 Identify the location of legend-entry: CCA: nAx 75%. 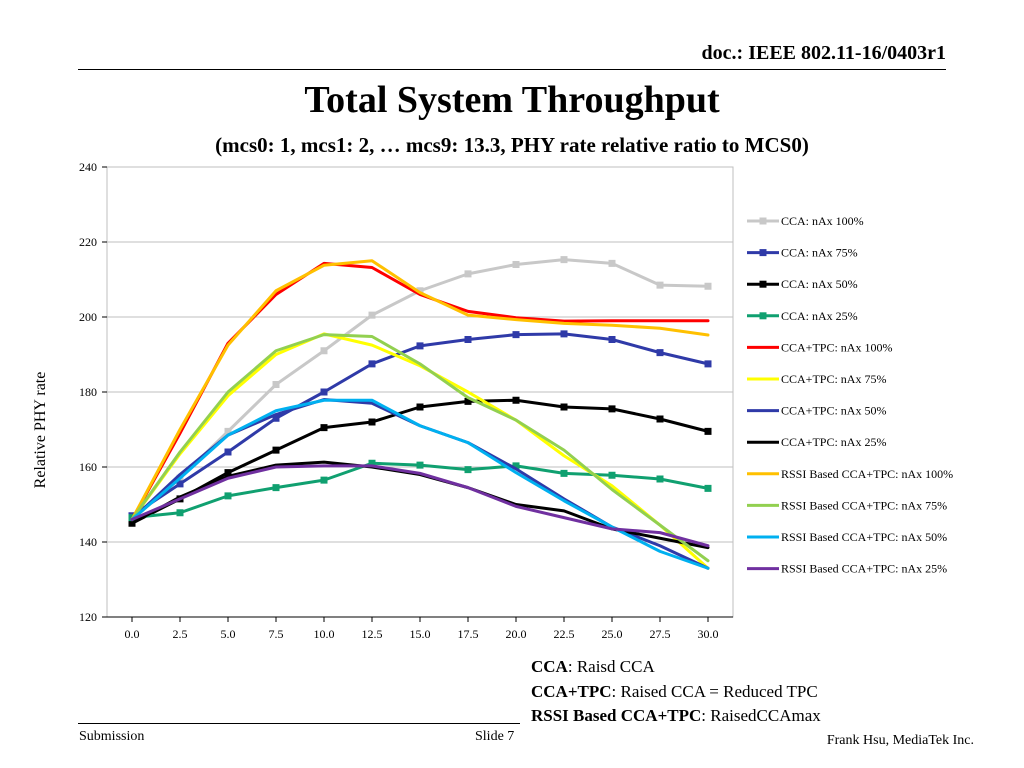
(819, 253).